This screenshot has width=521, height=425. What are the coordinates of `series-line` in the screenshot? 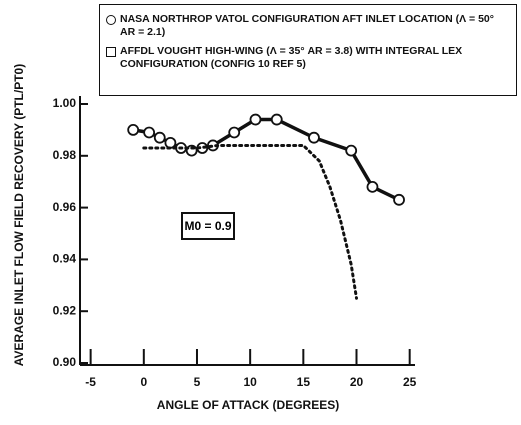 It's located at (266, 159).